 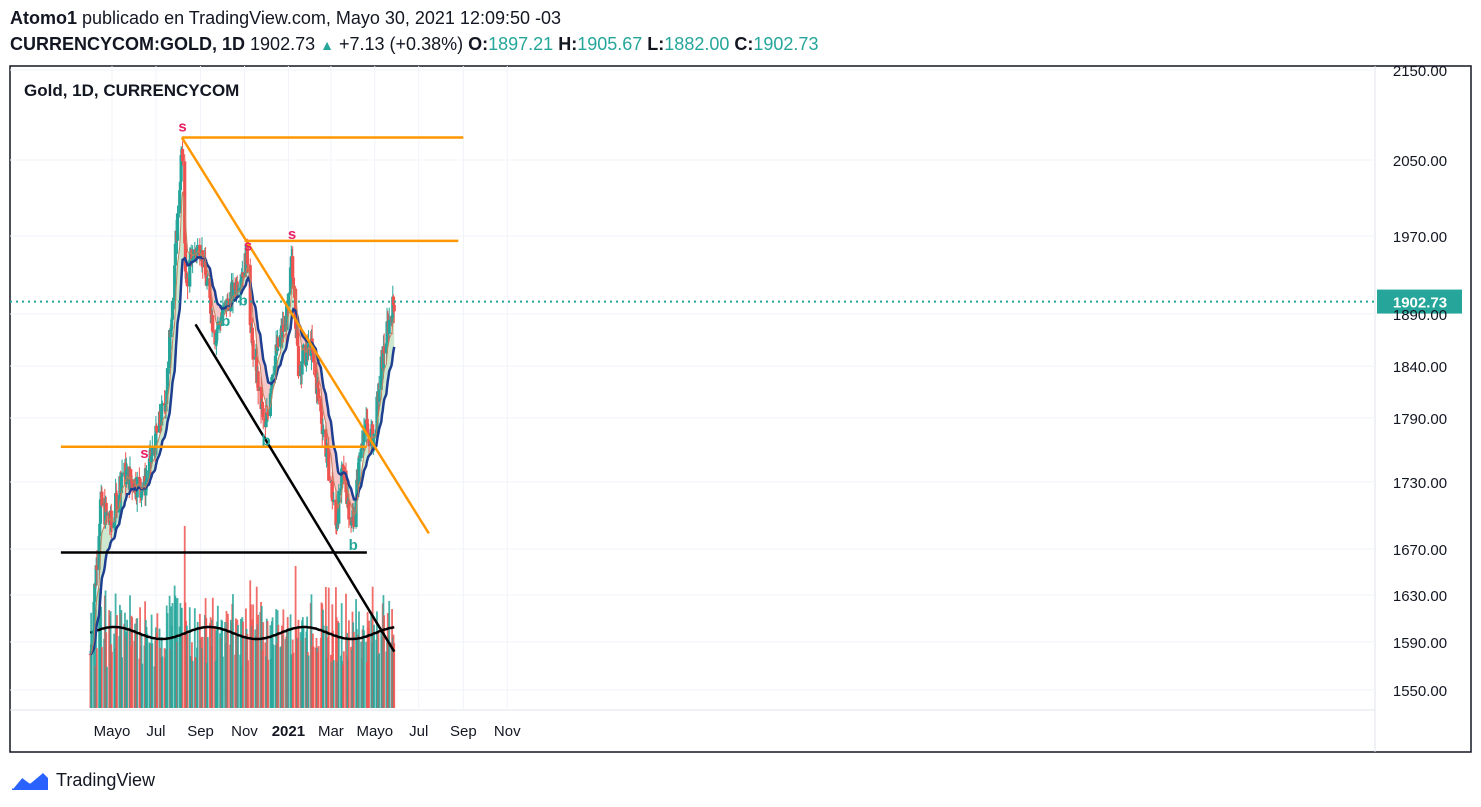 What do you see at coordinates (131, 90) in the screenshot?
I see `chart-title: Gold, 1D, CURRENCYCOM` at bounding box center [131, 90].